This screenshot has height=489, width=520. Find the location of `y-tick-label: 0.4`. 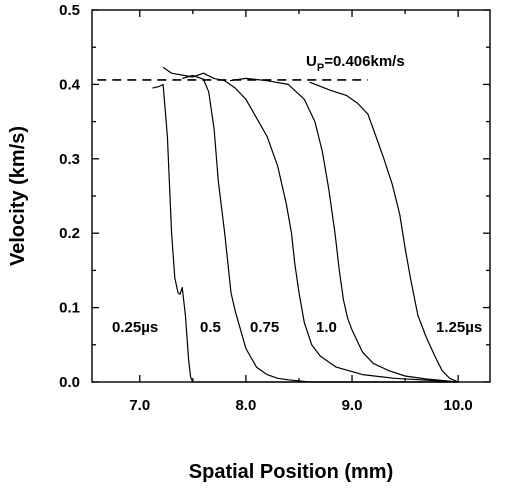

y-tick-label: 0.4 is located at coordinates (70, 84).